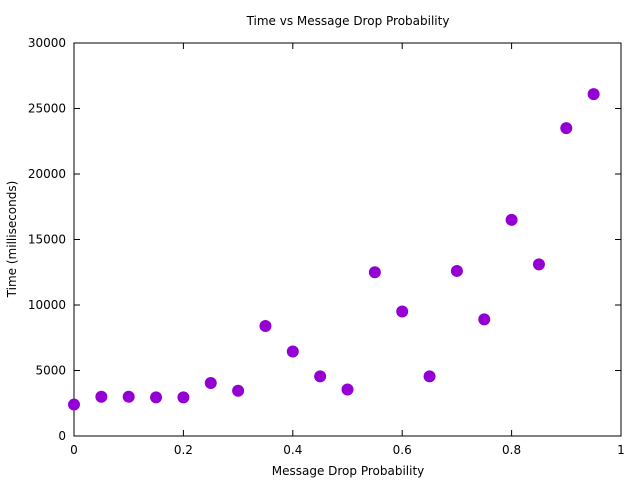 The height and width of the screenshot is (484, 640). Describe the element at coordinates (47, 174) in the screenshot. I see `y-tick-label: 20000` at that location.